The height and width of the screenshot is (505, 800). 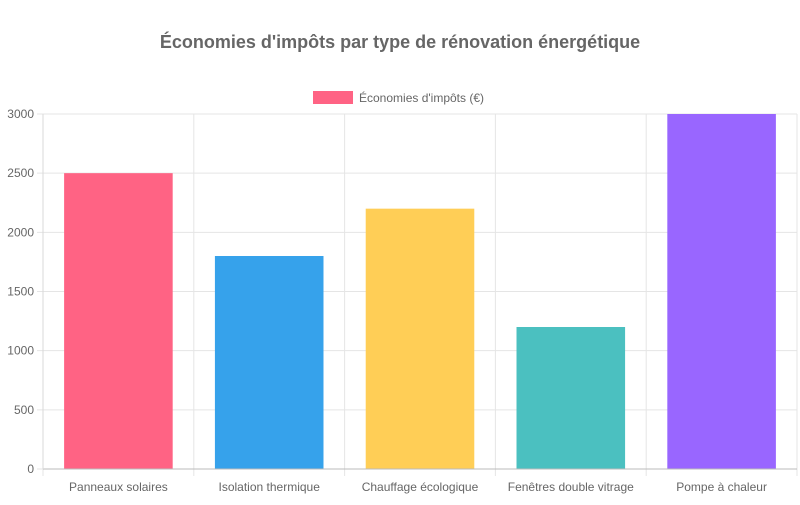 What do you see at coordinates (270, 487) in the screenshot?
I see `x-tick-label: Isolation thermique` at bounding box center [270, 487].